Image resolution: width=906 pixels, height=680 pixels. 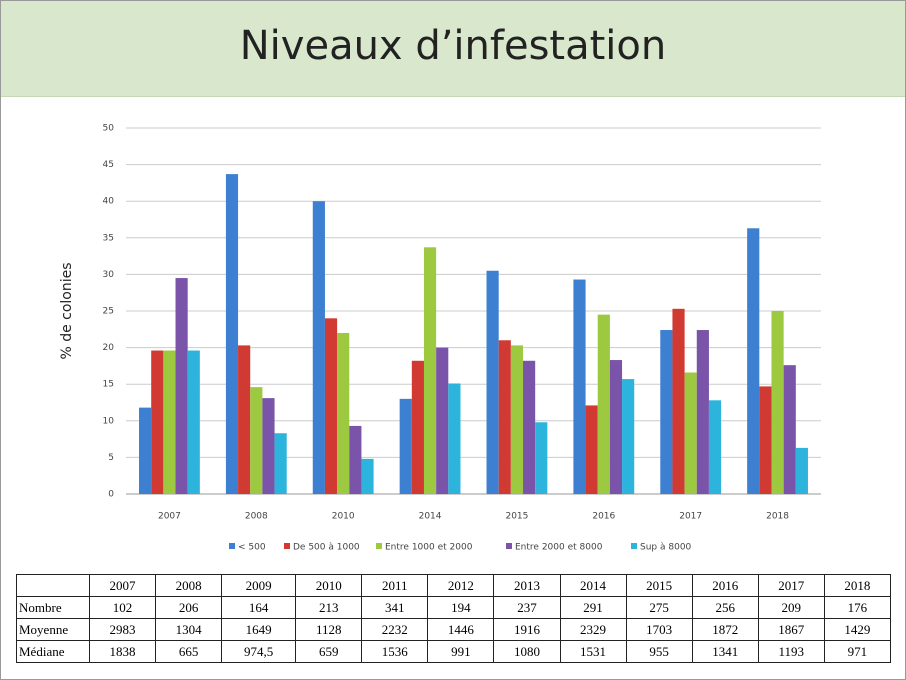 What do you see at coordinates (111, 458) in the screenshot?
I see `y-tick-label: 5` at bounding box center [111, 458].